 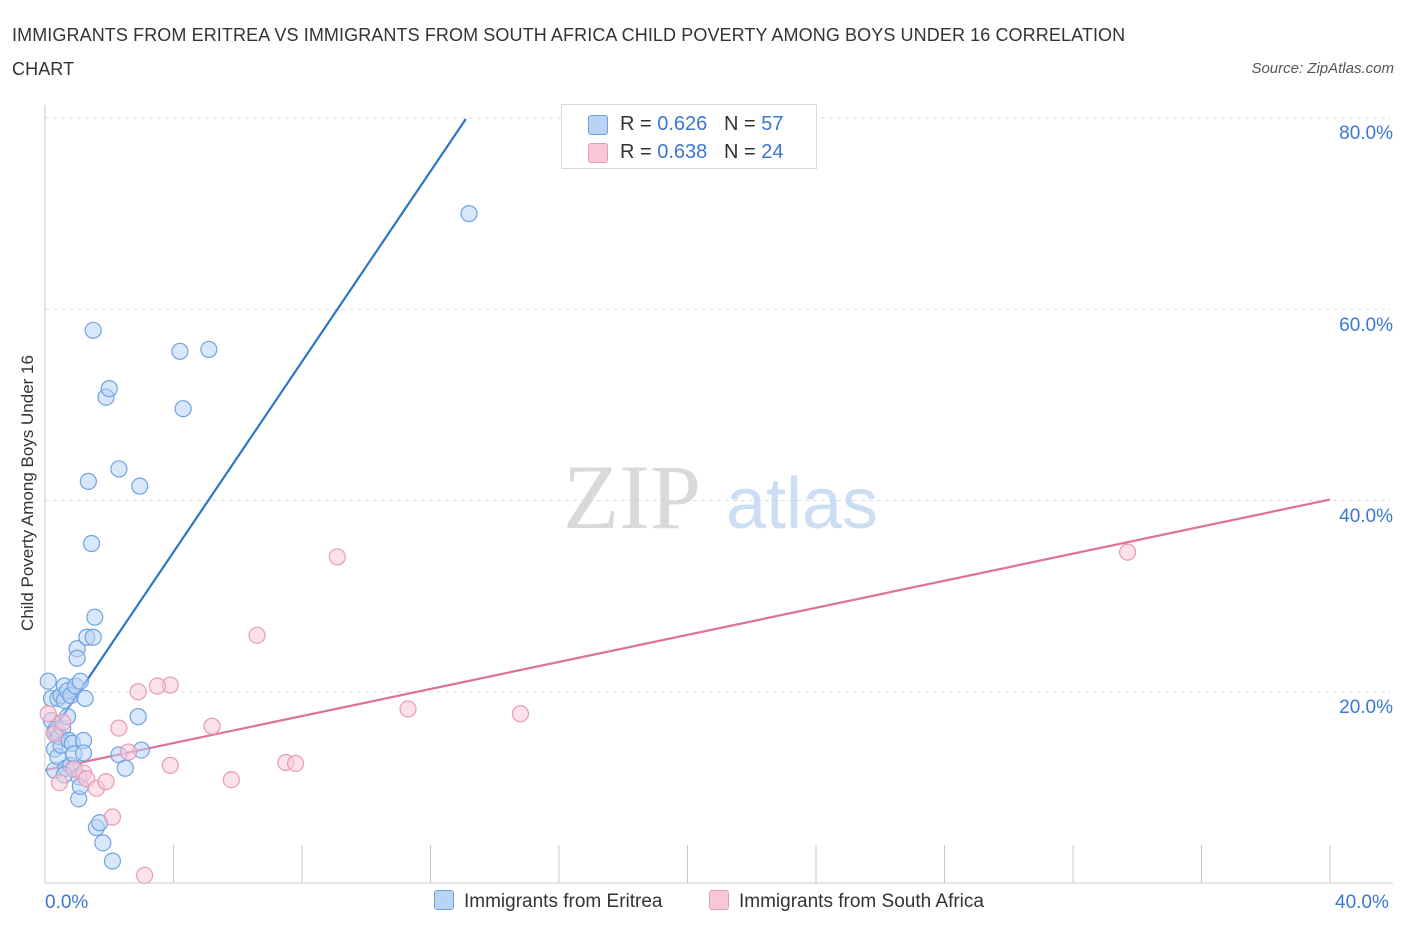 I want to click on stats-legend: R = 0.626 N = 57 R = 0.638 N = 24, so click(x=689, y=136).